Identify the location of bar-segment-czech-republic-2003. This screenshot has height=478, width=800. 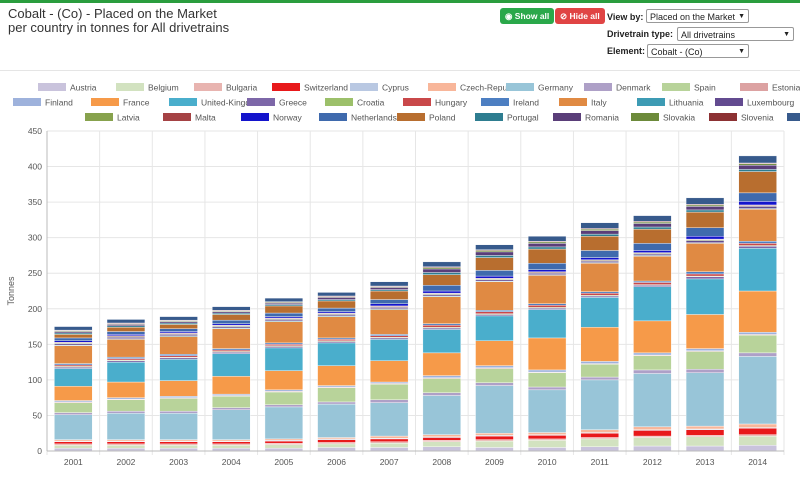
(178, 440).